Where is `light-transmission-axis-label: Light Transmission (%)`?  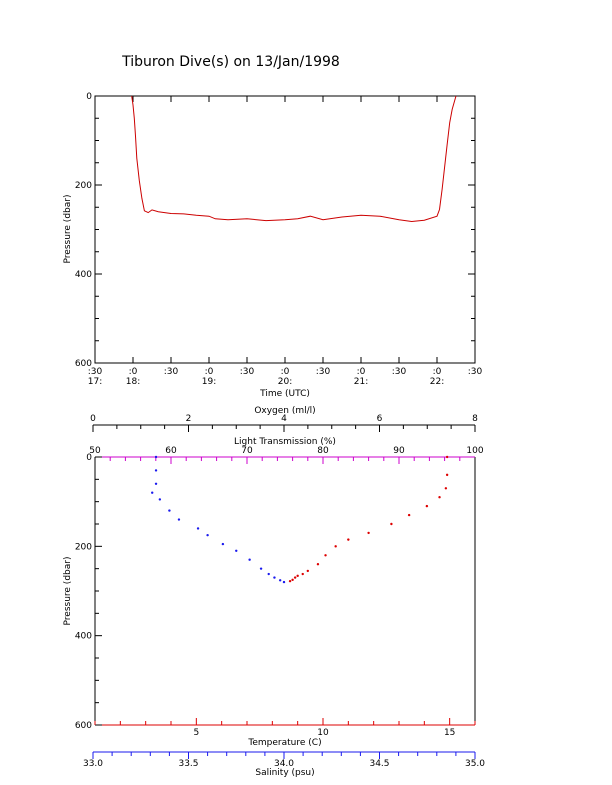 light-transmission-axis-label: Light Transmission (%) is located at coordinates (285, 442).